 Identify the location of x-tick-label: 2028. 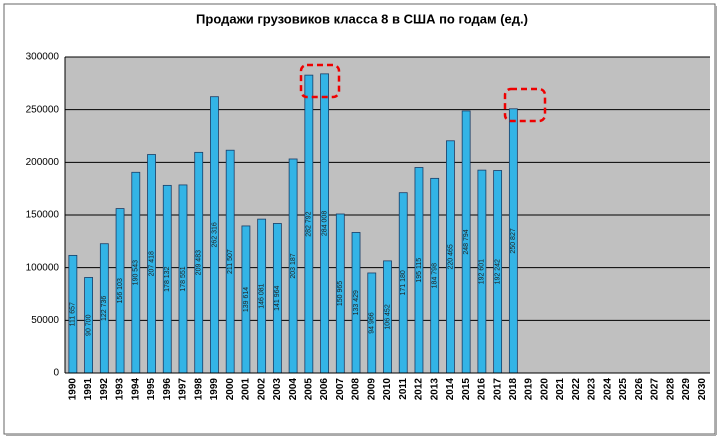
(670, 389).